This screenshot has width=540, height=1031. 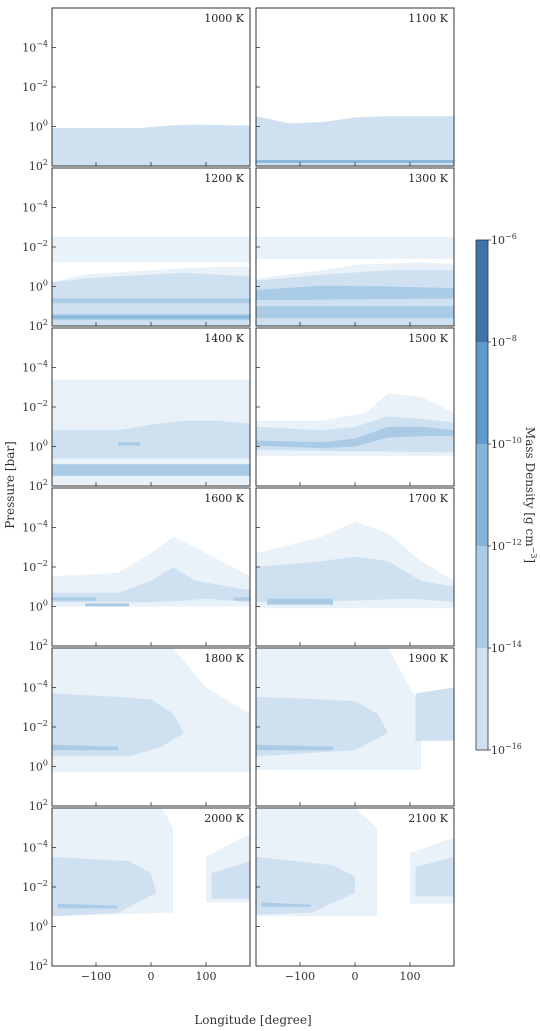 What do you see at coordinates (252, 1020) in the screenshot?
I see `x-axis-label: Longitude [degree]` at bounding box center [252, 1020].